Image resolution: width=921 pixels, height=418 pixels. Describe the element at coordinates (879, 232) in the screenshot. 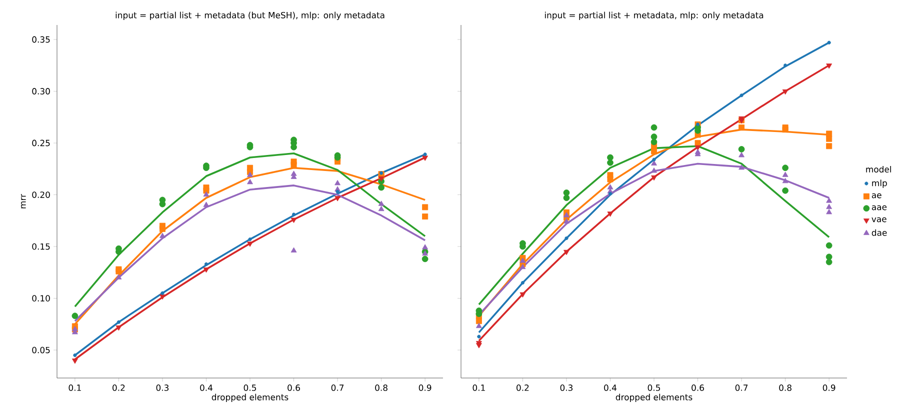

I see `legend-label: dae` at that location.